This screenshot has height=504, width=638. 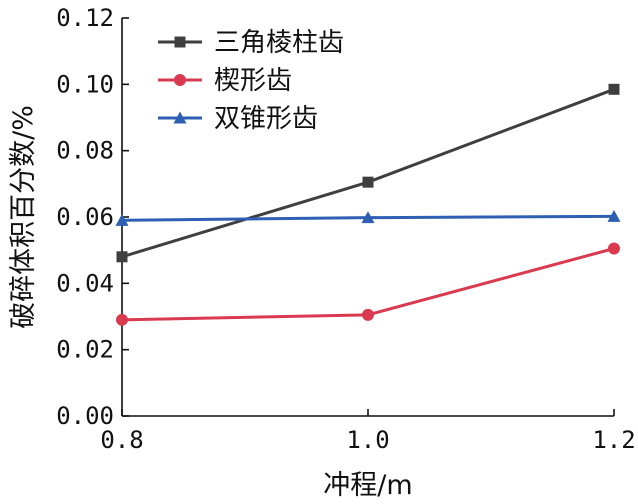 I want to click on legend-label: 三角棱柱齿, so click(x=279, y=43).